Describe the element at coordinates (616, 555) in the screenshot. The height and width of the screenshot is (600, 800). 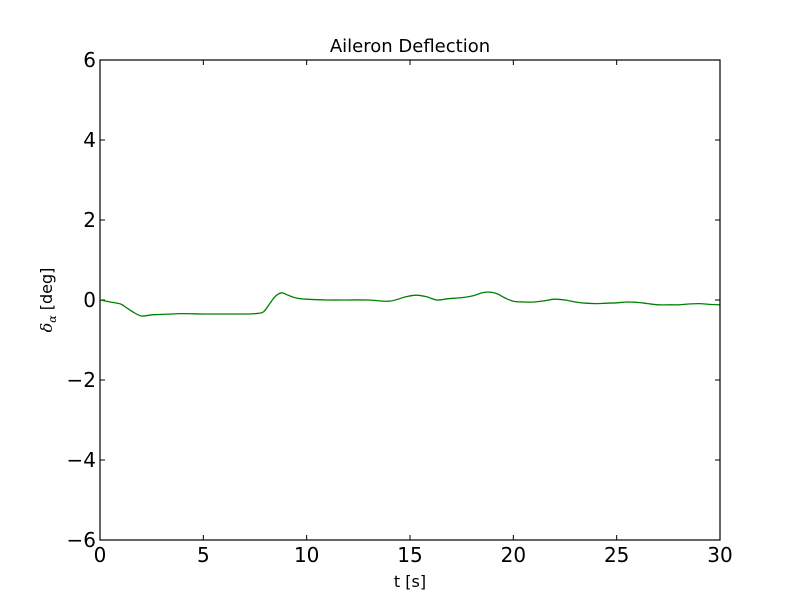
I see `x-tick-label: 25` at that location.